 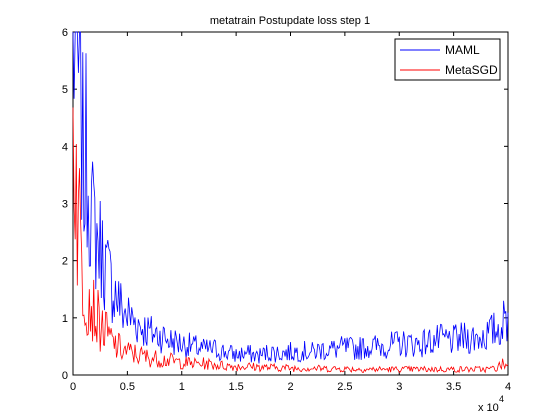 I want to click on x-tick-label: 2.5, so click(x=344, y=387).